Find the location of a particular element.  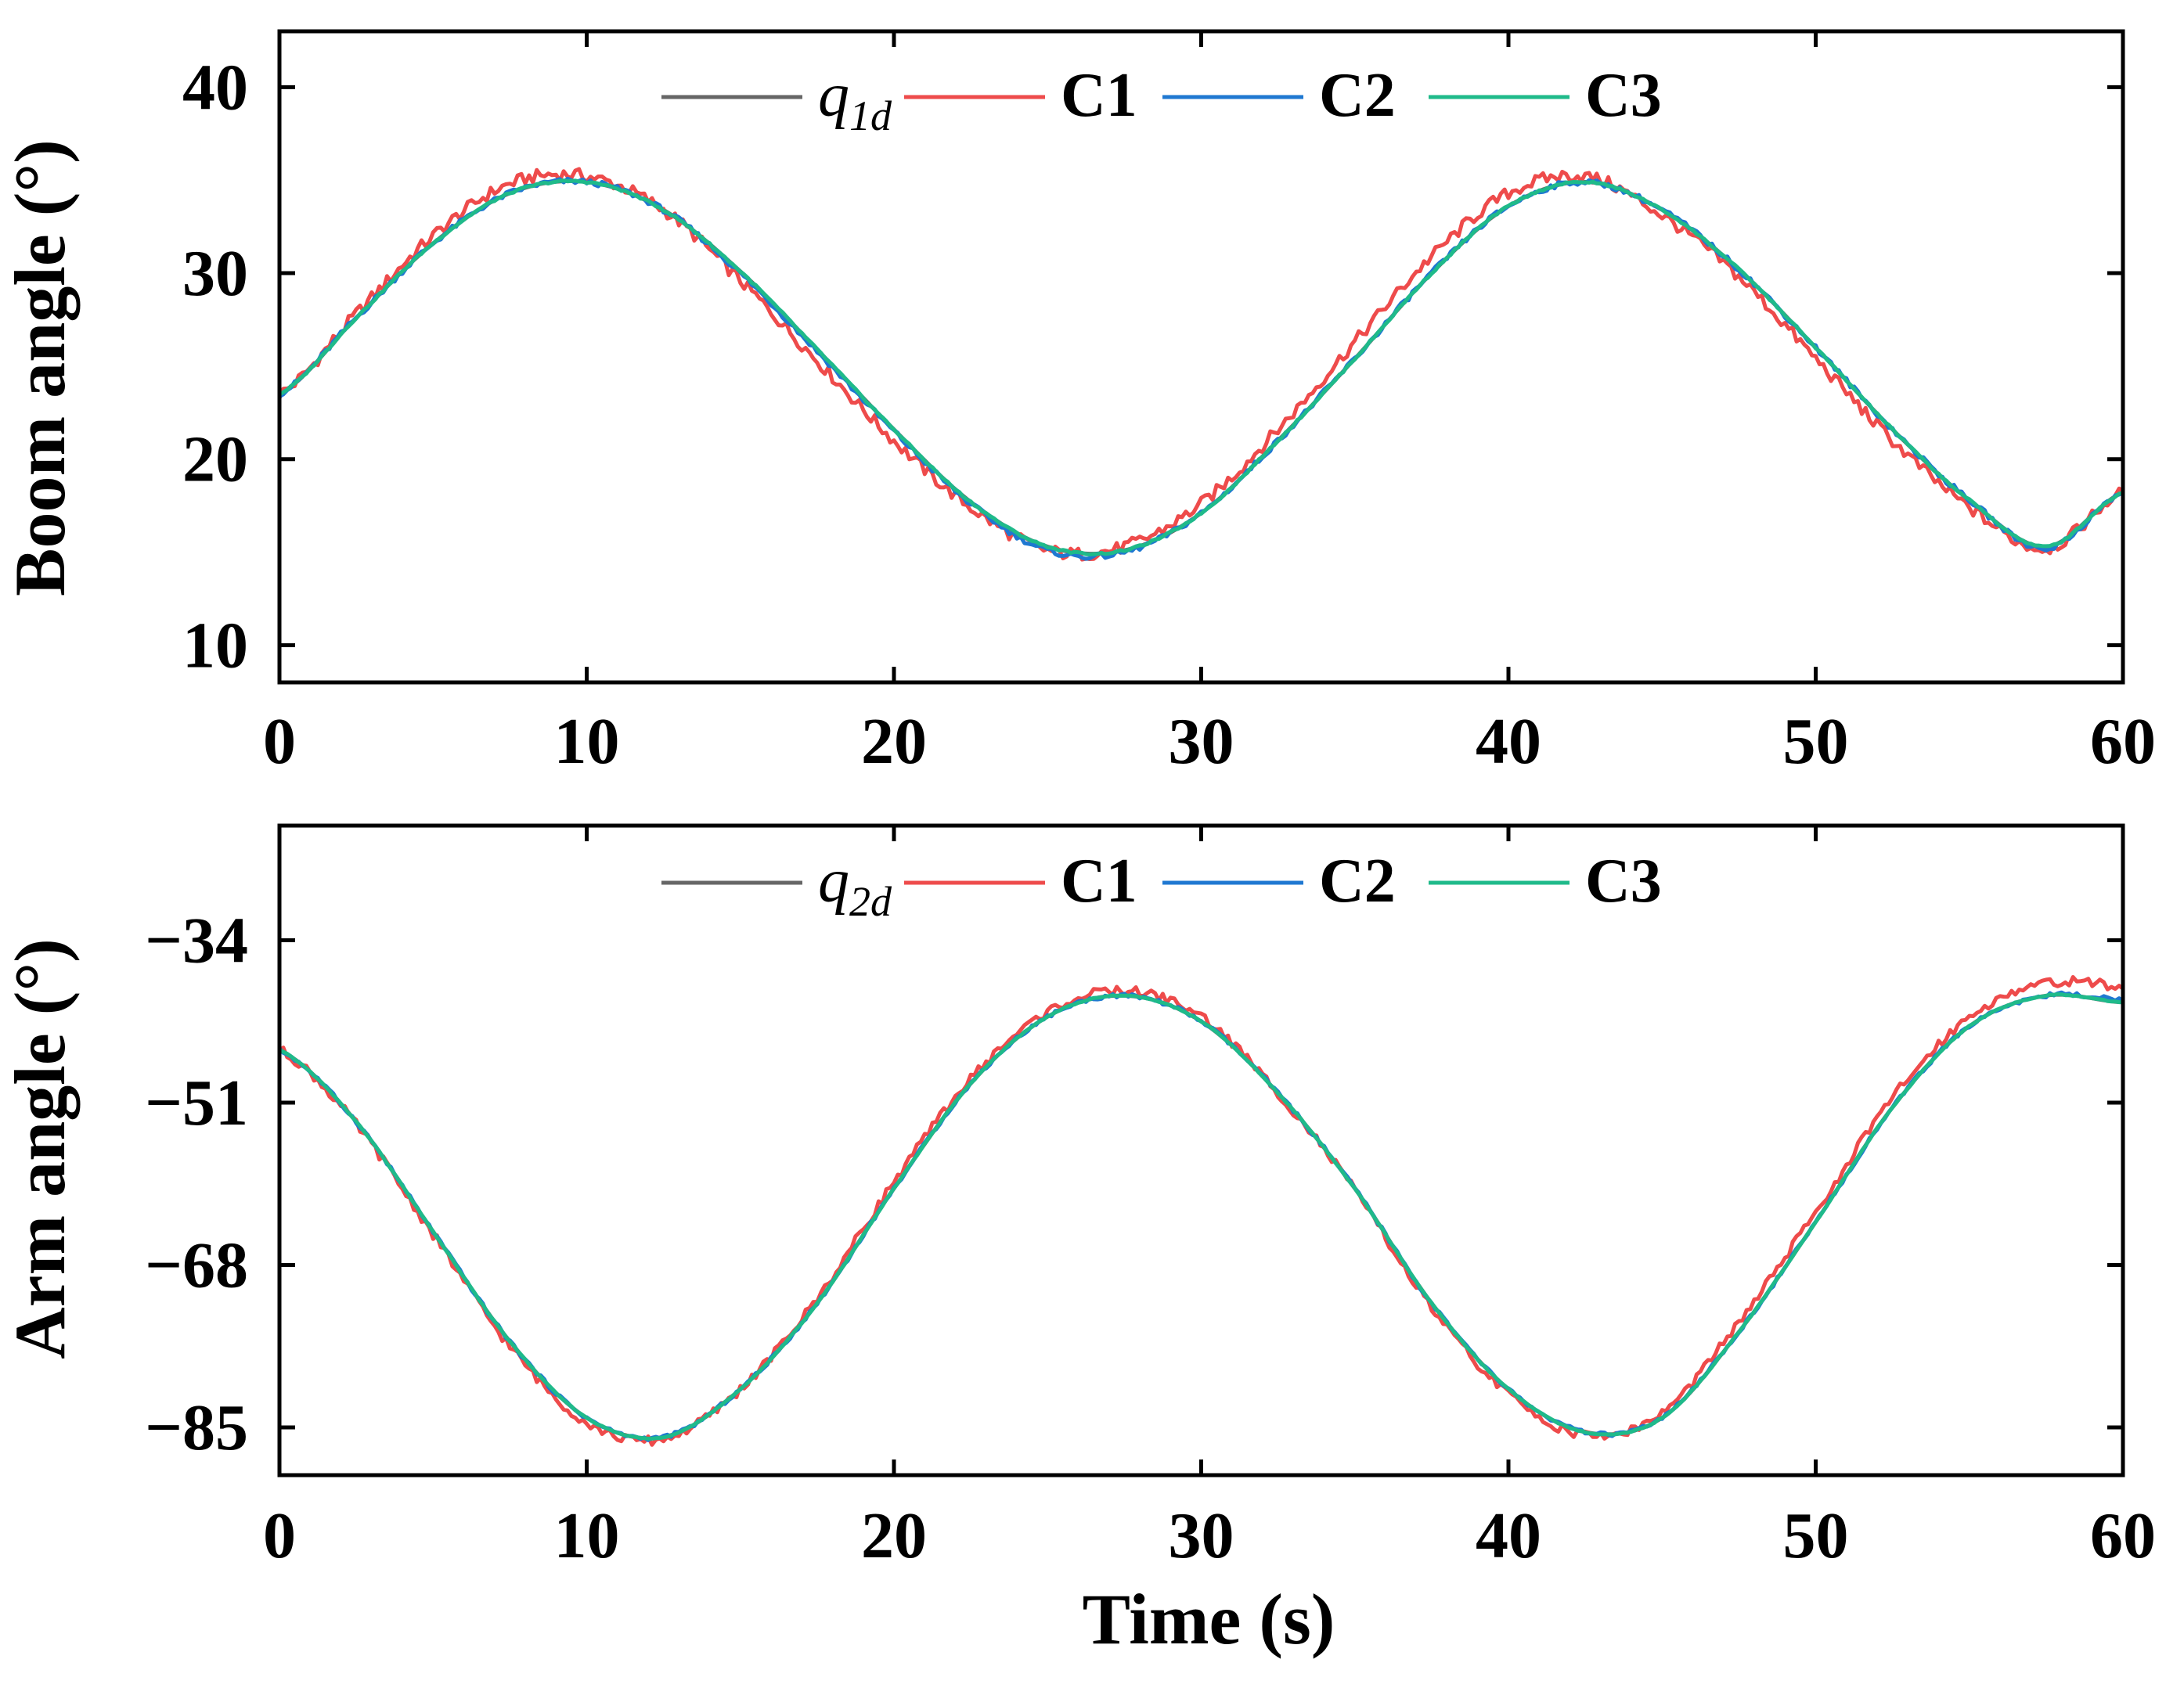

y-tick-label: −51 is located at coordinates (196, 1103).